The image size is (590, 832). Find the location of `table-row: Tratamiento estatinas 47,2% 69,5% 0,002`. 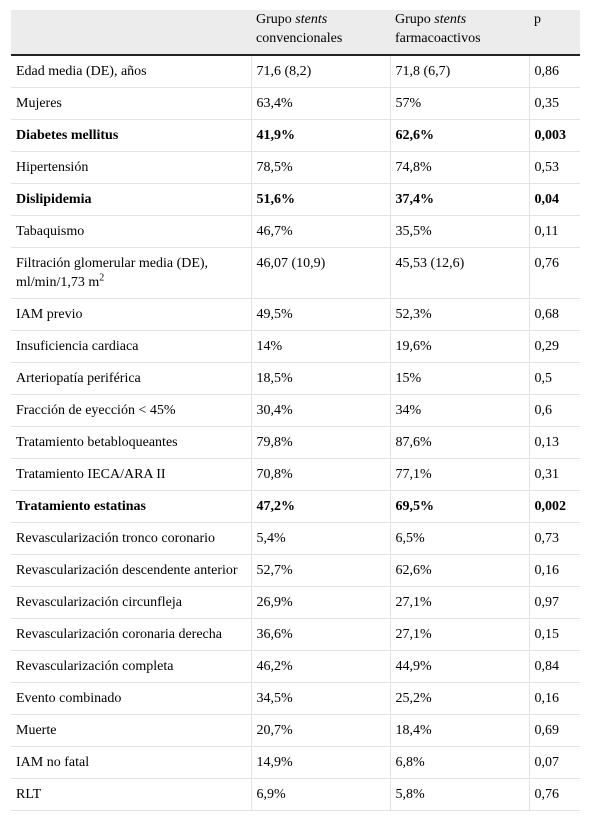

table-row: Tratamiento estatinas 47,2% 69,5% 0,002 is located at coordinates (295, 506).